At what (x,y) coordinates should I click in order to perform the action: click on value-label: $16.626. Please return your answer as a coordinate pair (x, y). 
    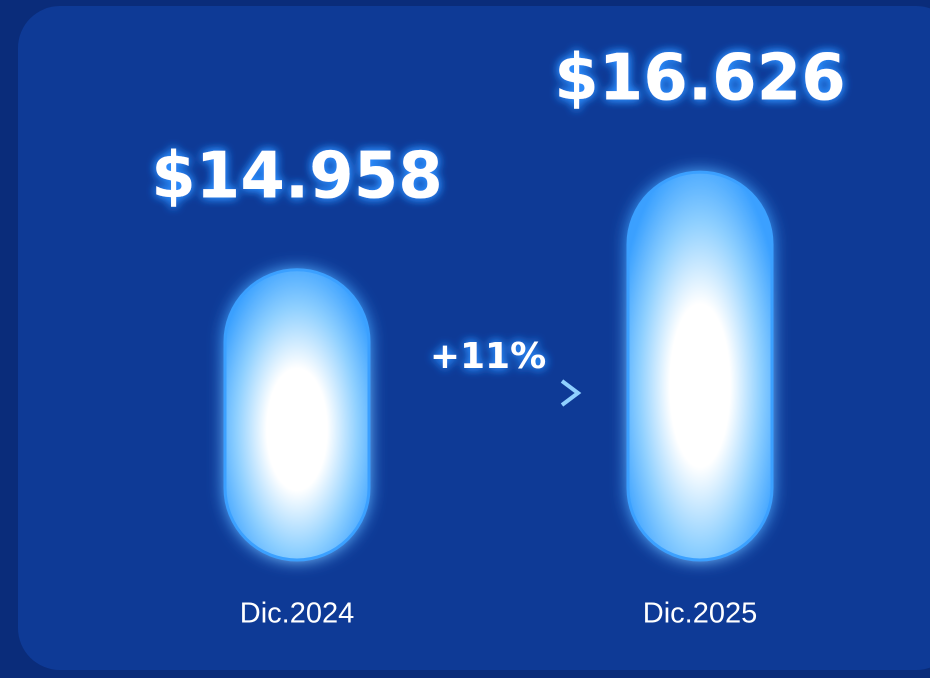
    Looking at the image, I should click on (700, 79).